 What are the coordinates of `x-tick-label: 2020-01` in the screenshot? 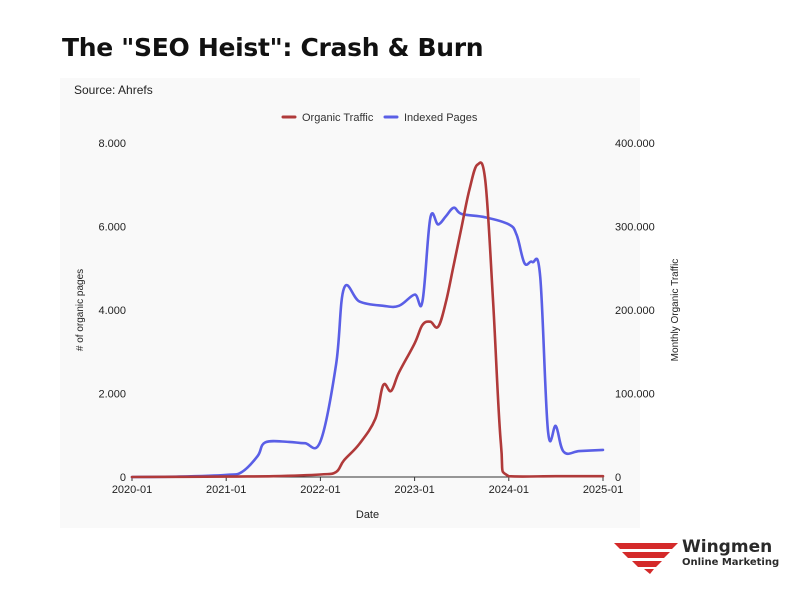 It's located at (132, 490).